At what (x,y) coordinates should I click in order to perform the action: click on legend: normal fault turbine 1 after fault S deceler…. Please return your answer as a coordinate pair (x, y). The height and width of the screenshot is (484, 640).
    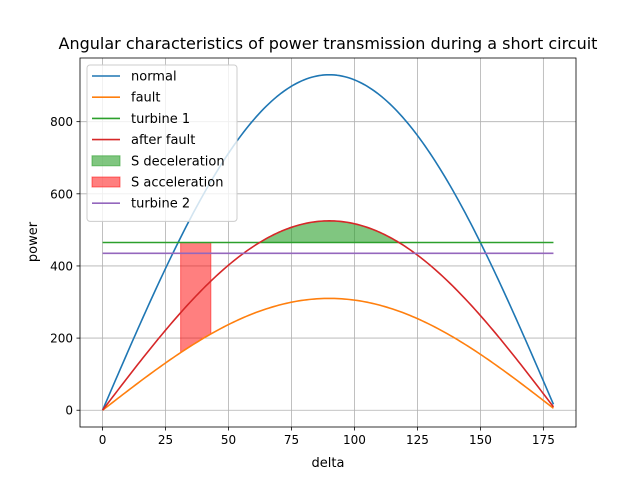
    Looking at the image, I should click on (162, 143).